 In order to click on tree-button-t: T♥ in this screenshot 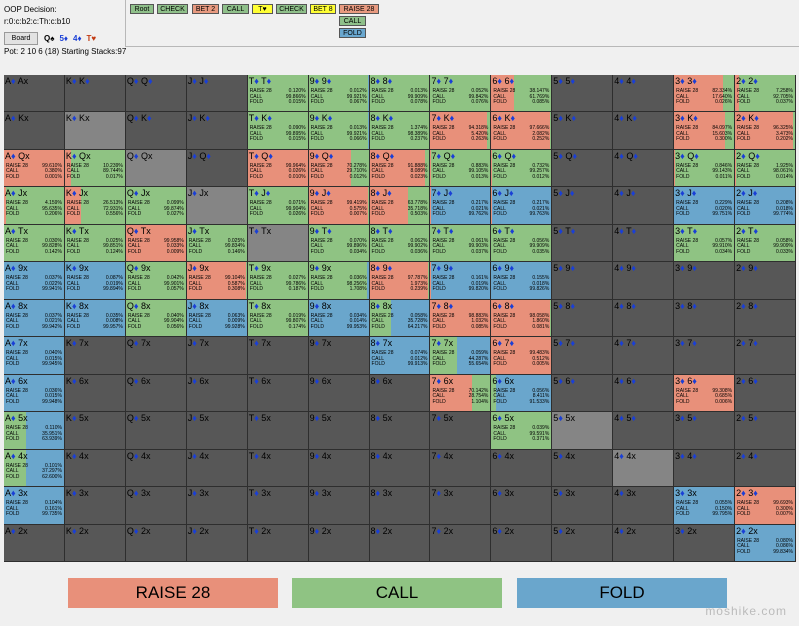, I will do `click(262, 9)`.